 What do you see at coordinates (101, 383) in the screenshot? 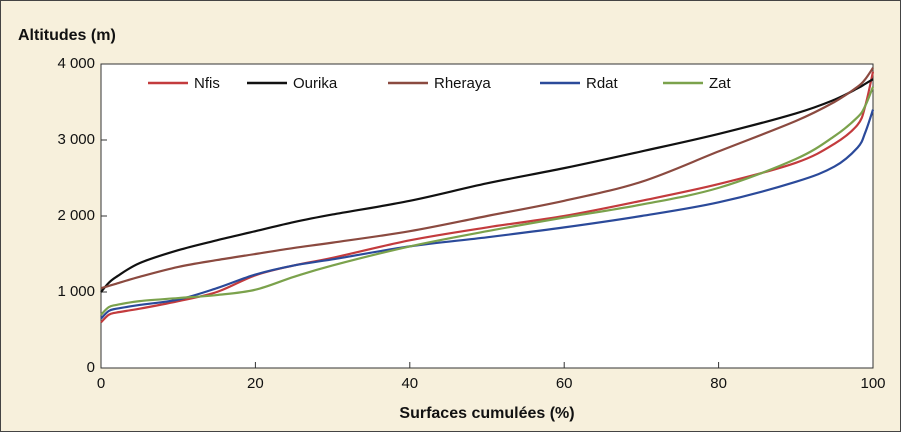
I see `x-tick-label: 0` at bounding box center [101, 383].